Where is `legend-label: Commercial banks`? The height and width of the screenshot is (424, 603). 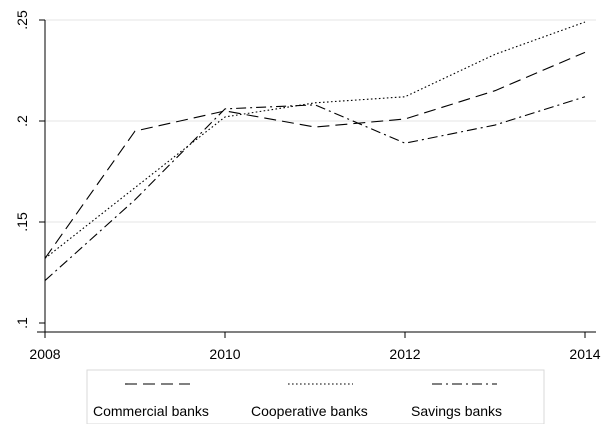
legend-label: Commercial banks is located at coordinates (151, 411).